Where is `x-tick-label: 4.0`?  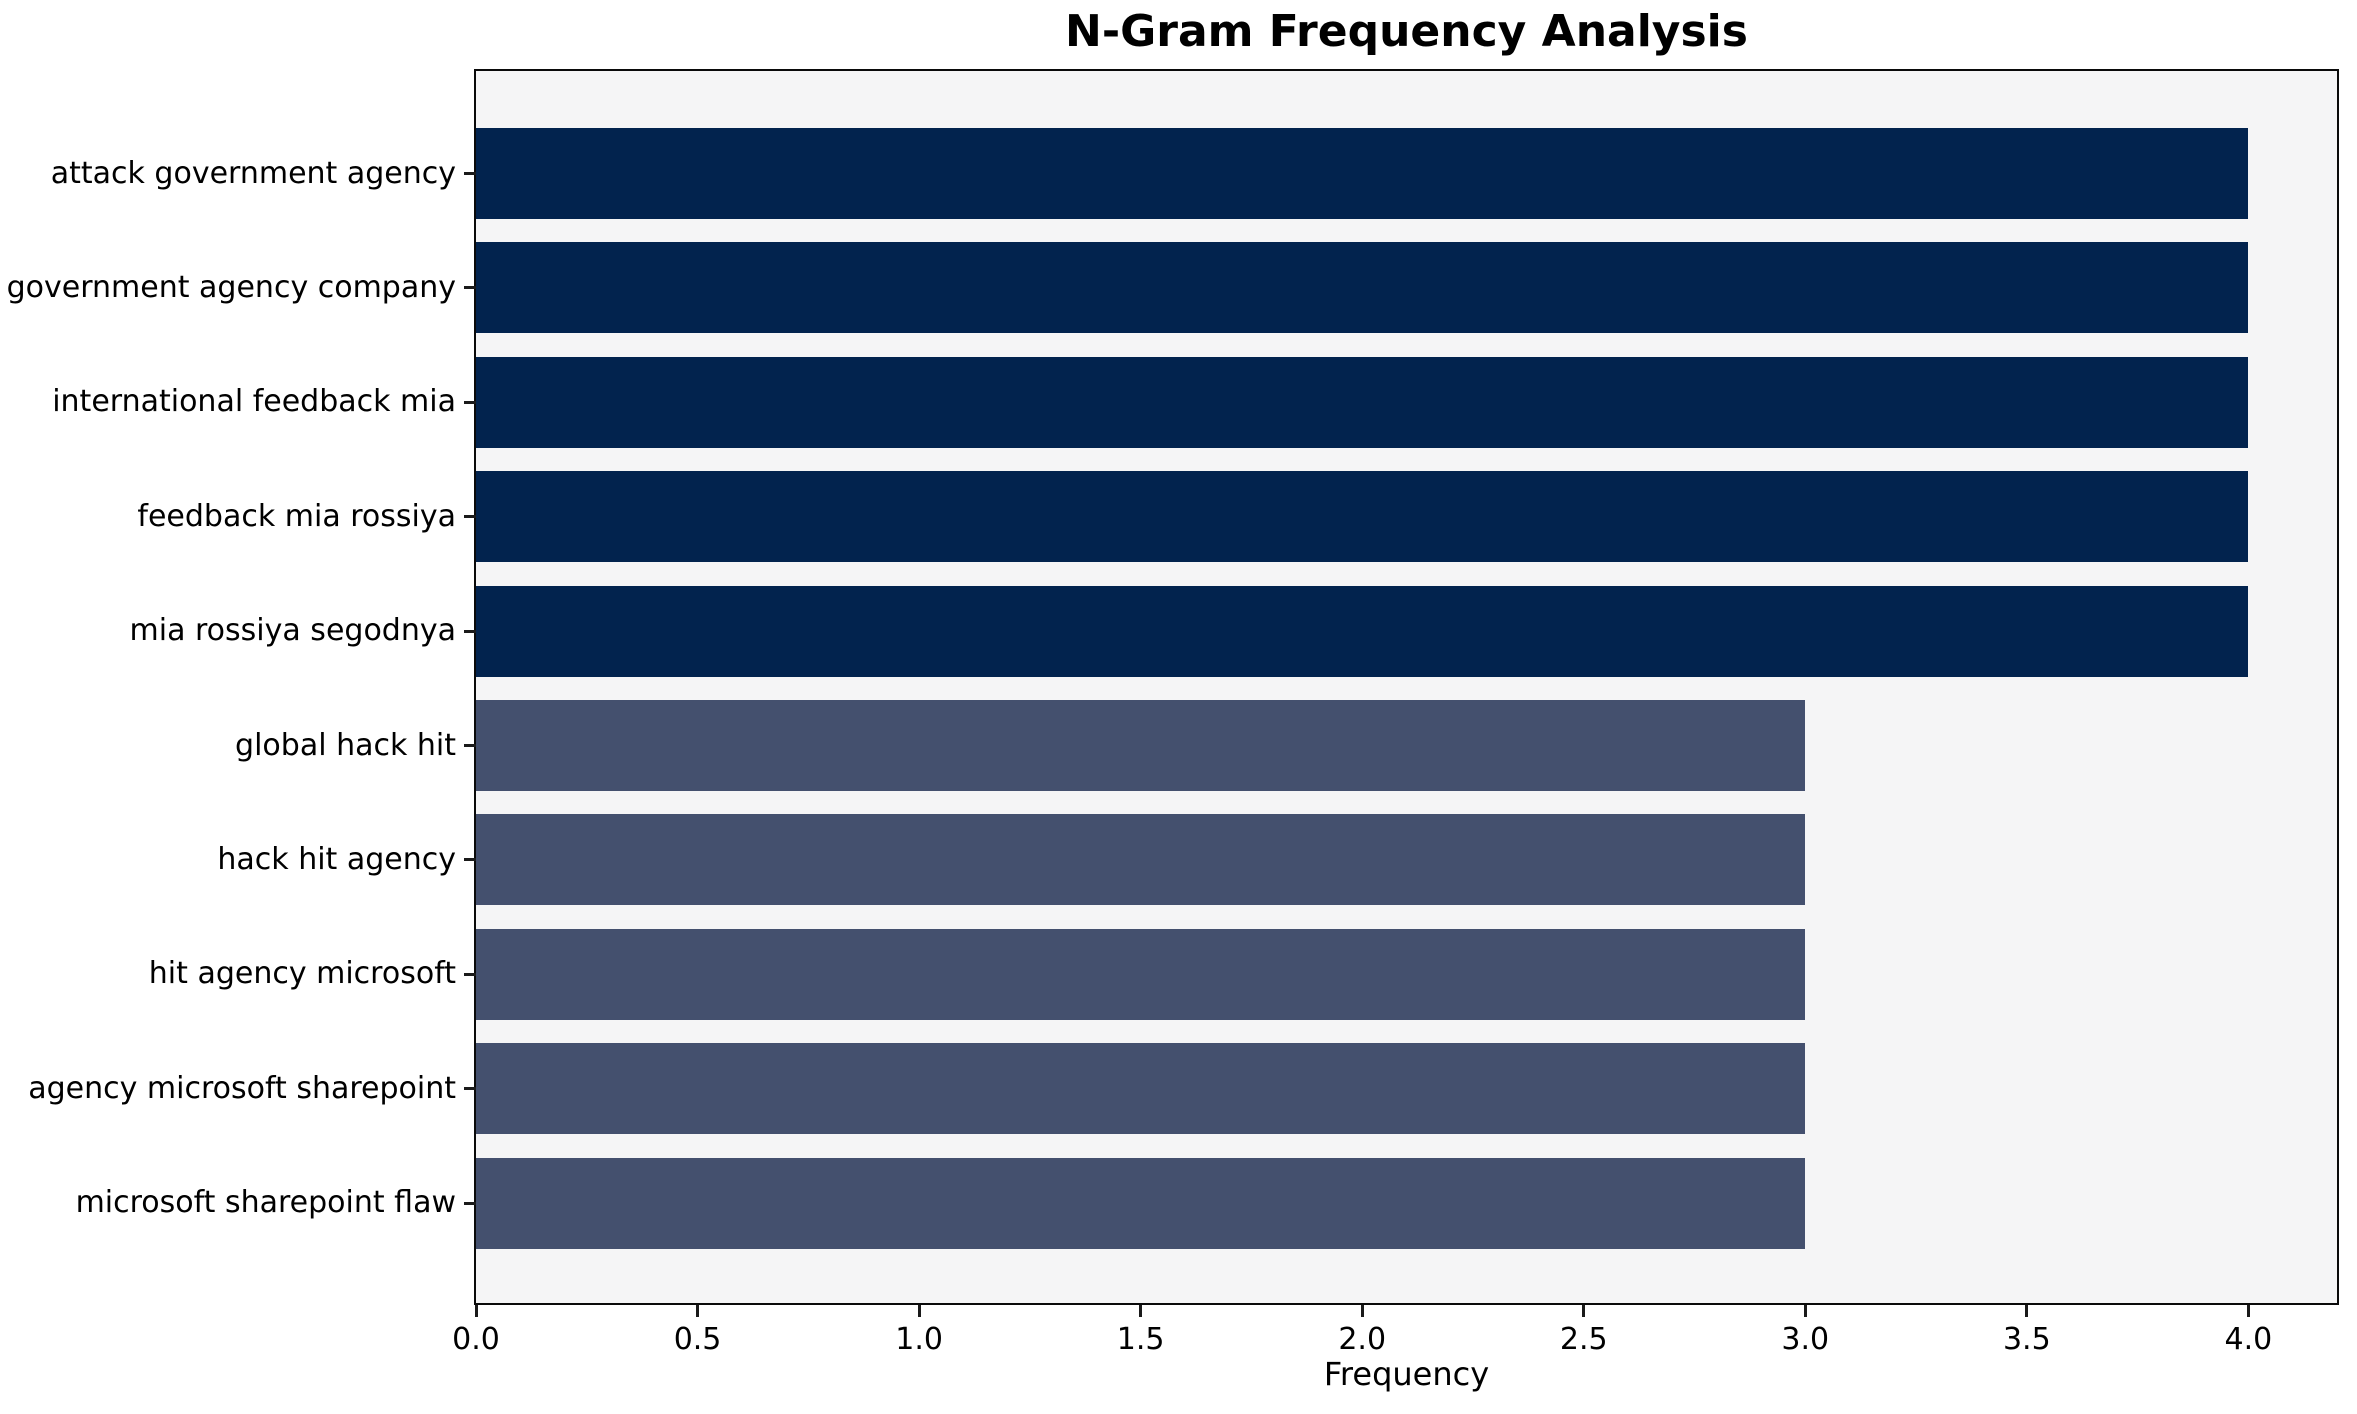
x-tick-label: 4.0 is located at coordinates (2248, 1339).